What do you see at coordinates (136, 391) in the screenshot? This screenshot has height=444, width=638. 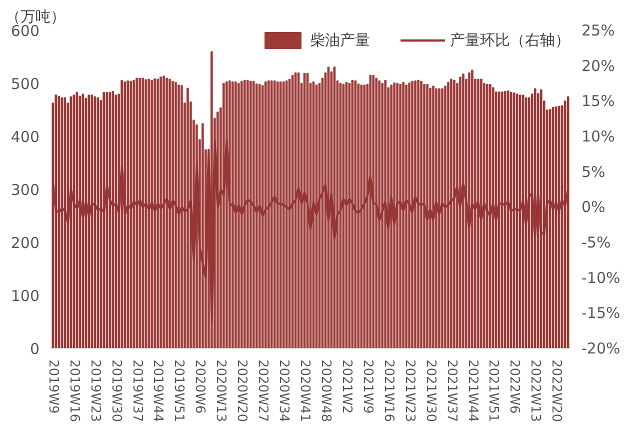 I see `x-tick-label: 2019W37` at bounding box center [136, 391].